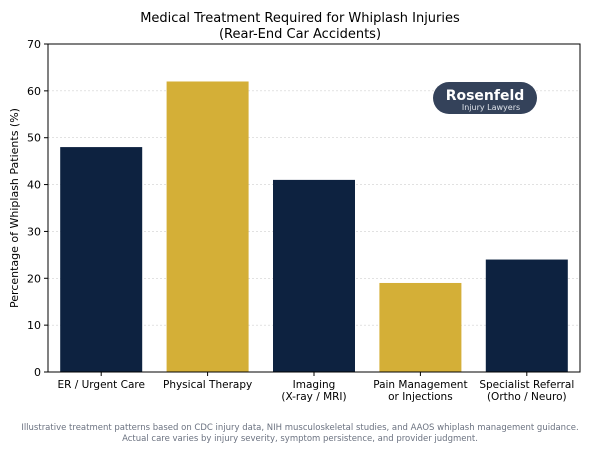 Image resolution: width=600 pixels, height=450 pixels. Describe the element at coordinates (526, 385) in the screenshot. I see `x-tick-label: Specialist Referral` at that location.